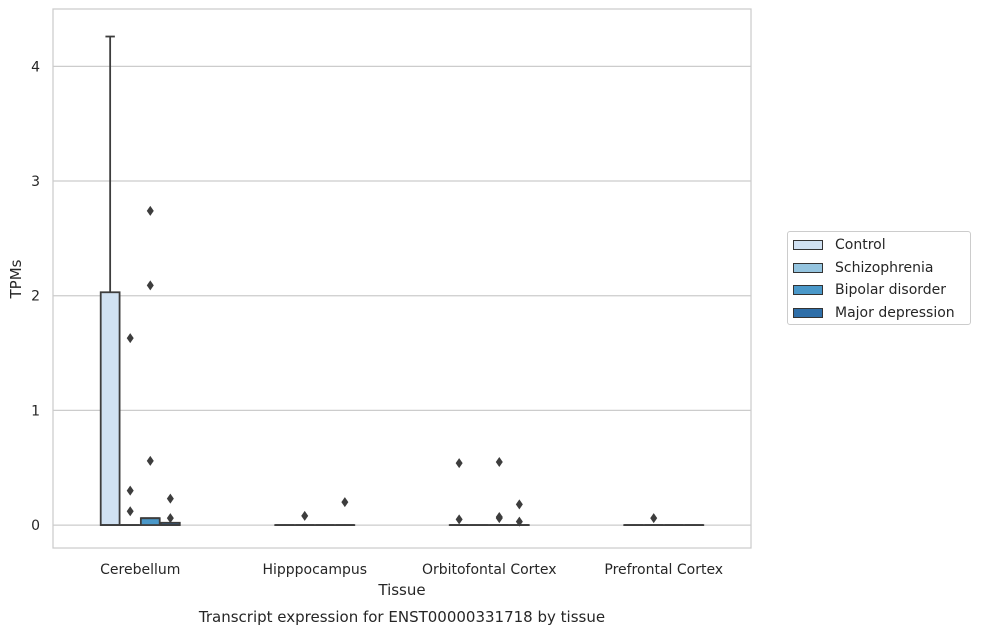 The width and height of the screenshot is (983, 634). I want to click on x-axis-label: Tissue, so click(401, 590).